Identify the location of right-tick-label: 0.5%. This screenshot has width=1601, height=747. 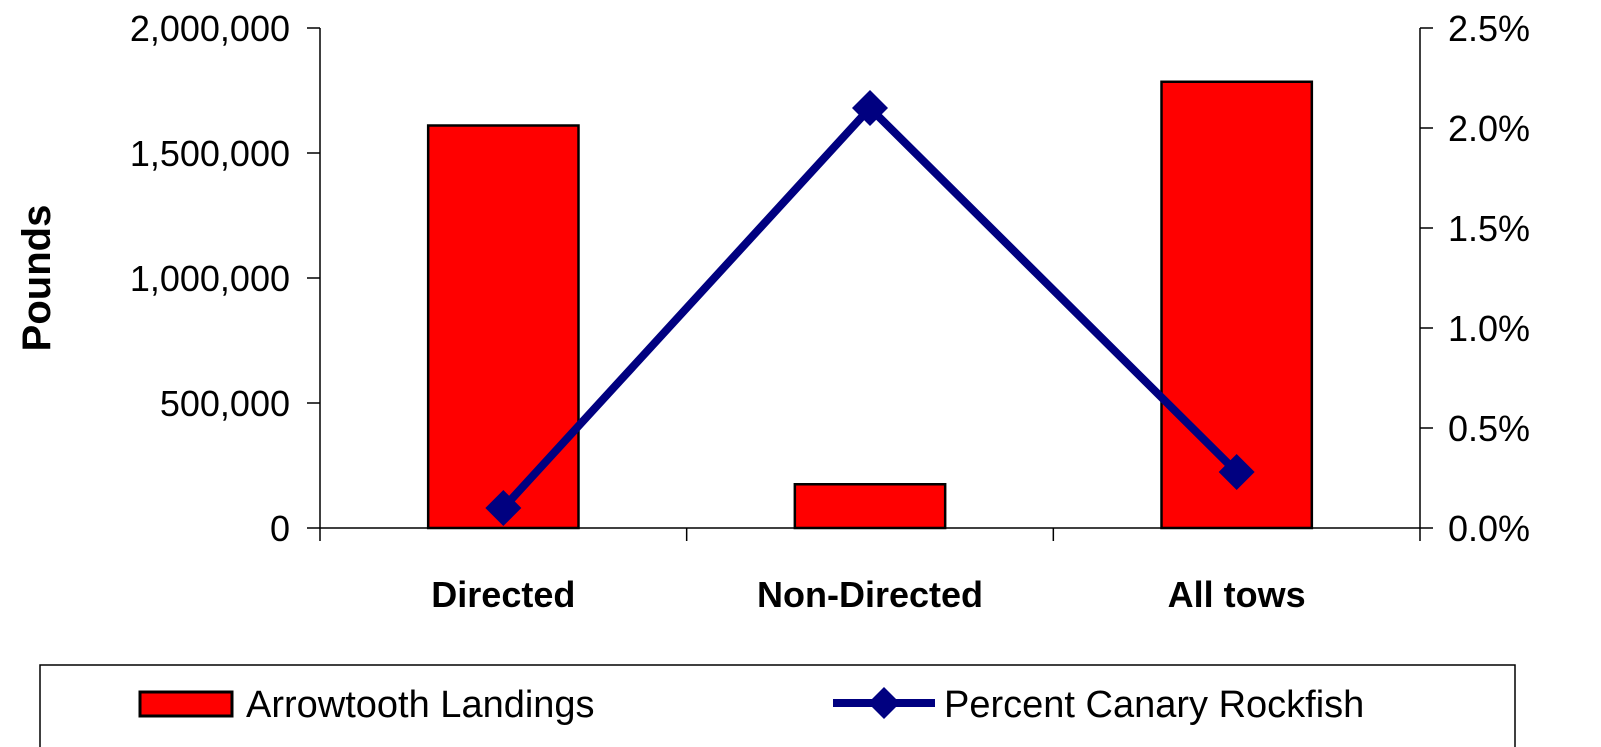
(1489, 428).